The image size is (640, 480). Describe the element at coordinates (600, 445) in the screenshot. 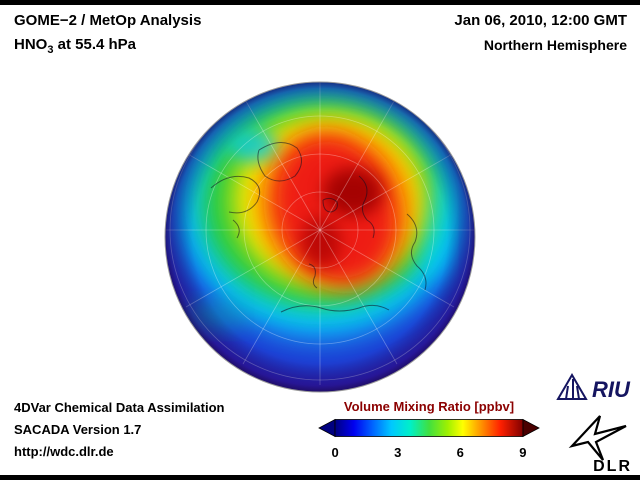

I see `dlr-logo-icon: DLR` at that location.